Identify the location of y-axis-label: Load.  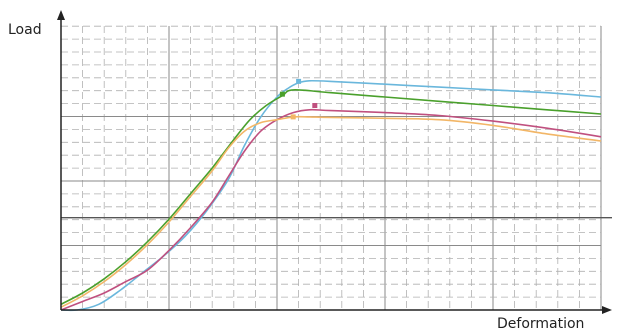
(25, 30).